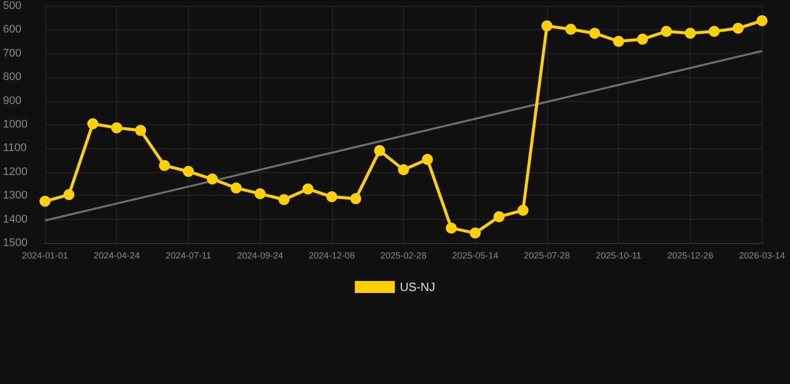 This screenshot has width=790, height=384. Describe the element at coordinates (12, 100) in the screenshot. I see `y-tick-label: 900` at that location.